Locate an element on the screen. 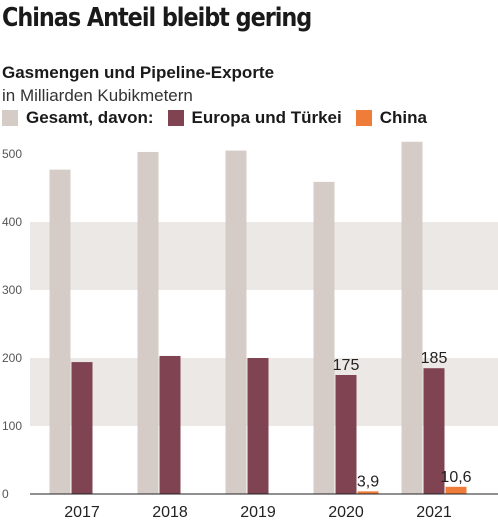 This screenshot has width=498, height=523. legend-item-gesamt: Gesamt, davon: is located at coordinates (78, 118).